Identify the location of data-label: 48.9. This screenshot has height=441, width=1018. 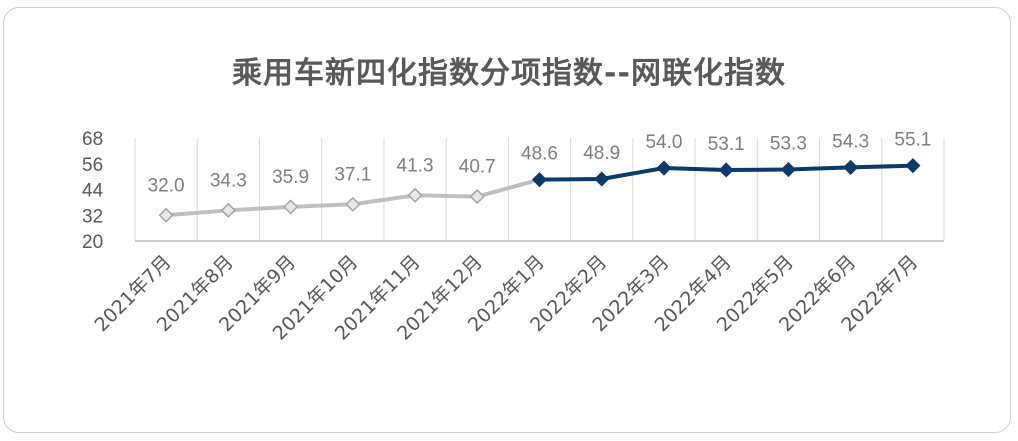
(601, 153).